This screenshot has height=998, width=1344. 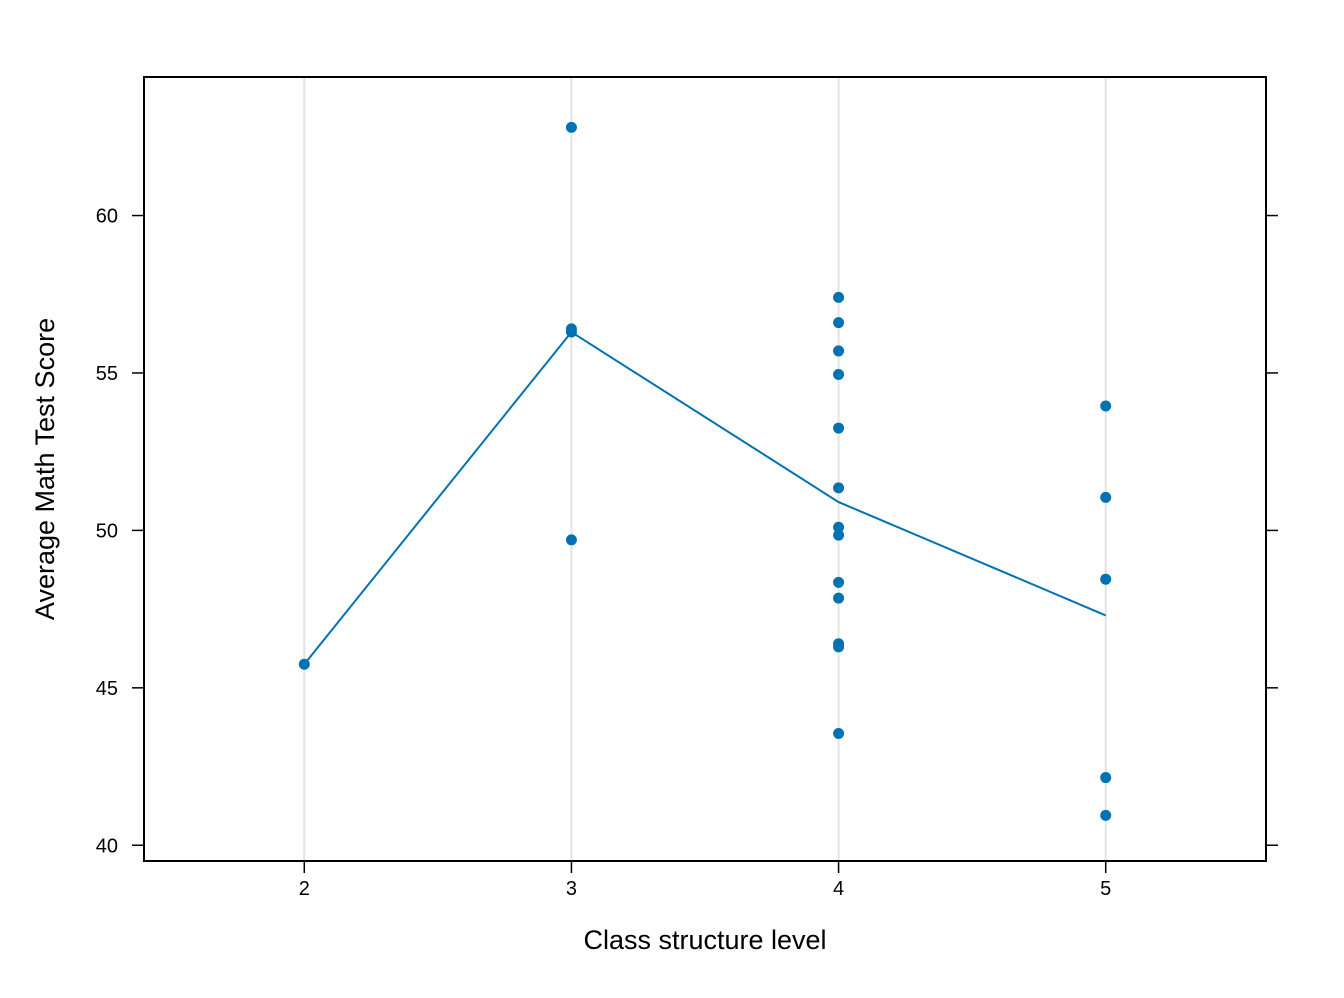 What do you see at coordinates (704, 940) in the screenshot?
I see `x-axis-title: Class structure level` at bounding box center [704, 940].